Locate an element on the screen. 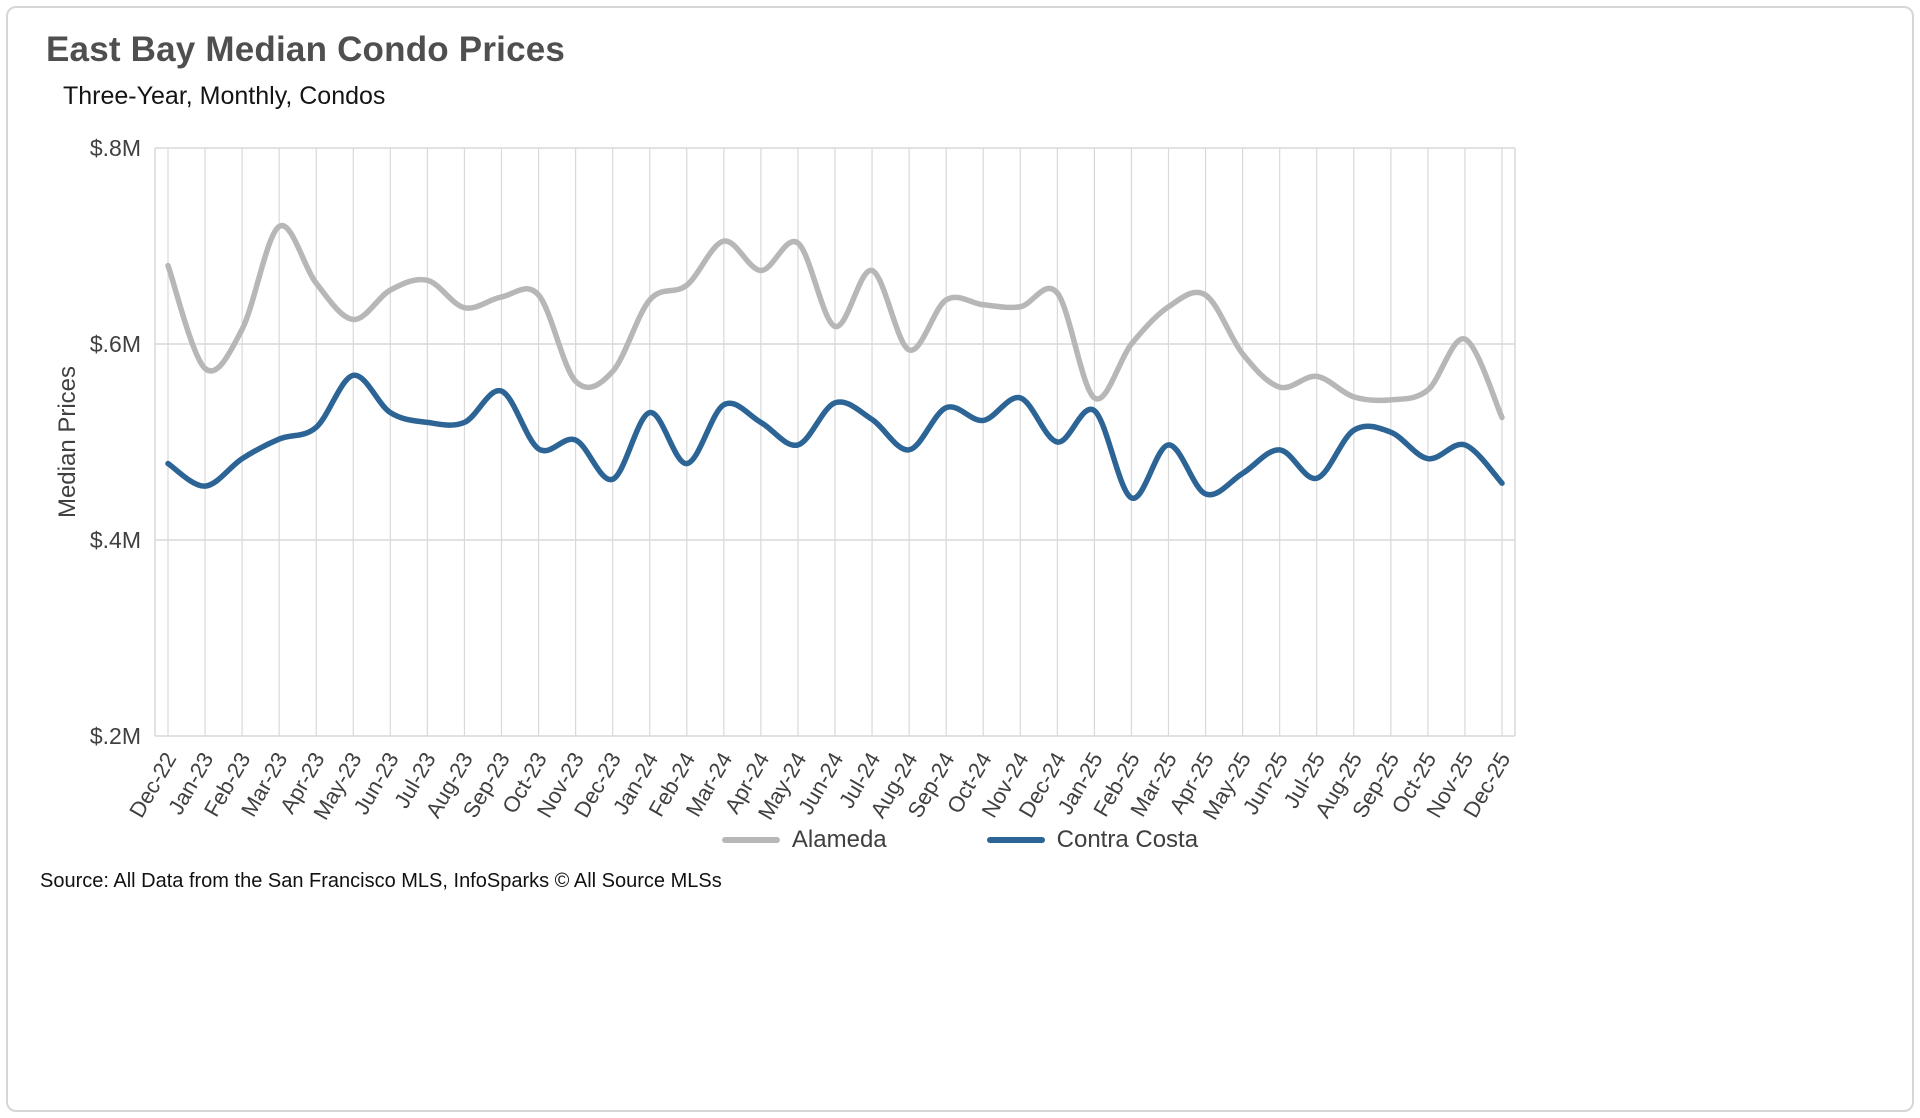  legend-item-alameda: Alameda is located at coordinates (804, 840).